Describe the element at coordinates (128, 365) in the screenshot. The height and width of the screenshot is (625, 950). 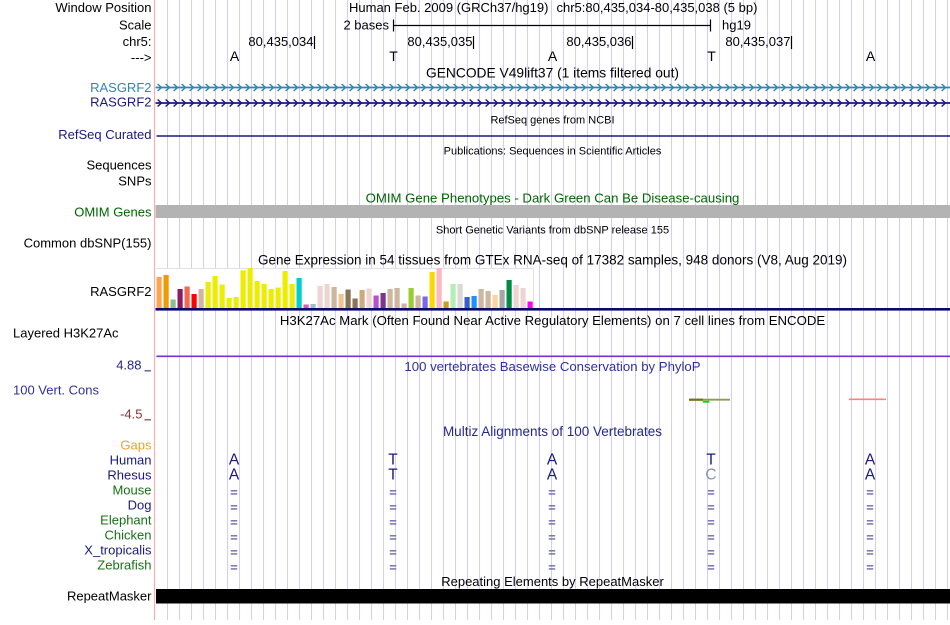
I see `svg-text: 4.88` at that location.